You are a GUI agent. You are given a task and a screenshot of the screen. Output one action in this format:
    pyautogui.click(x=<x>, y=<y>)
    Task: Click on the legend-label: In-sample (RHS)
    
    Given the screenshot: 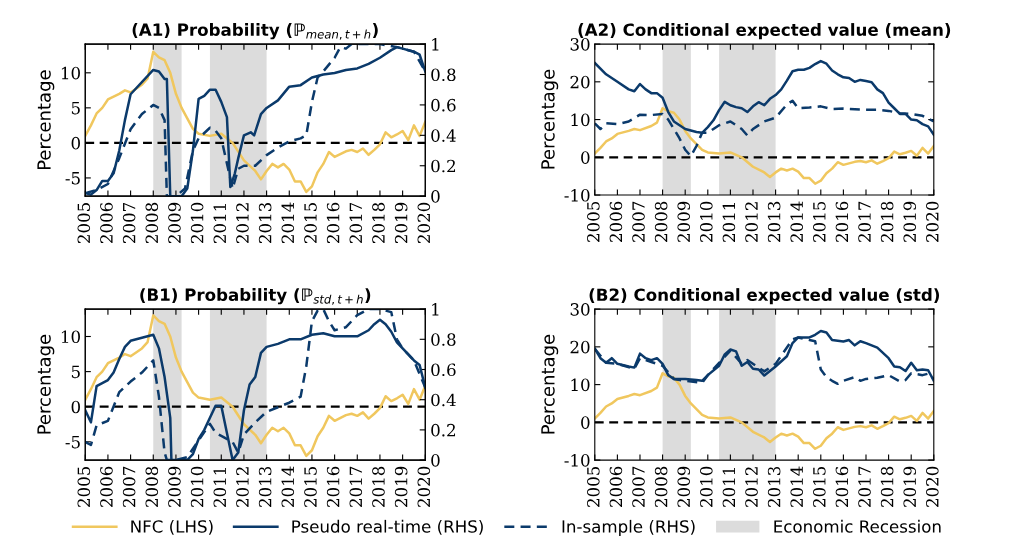 What is the action you would take?
    pyautogui.click(x=628, y=527)
    